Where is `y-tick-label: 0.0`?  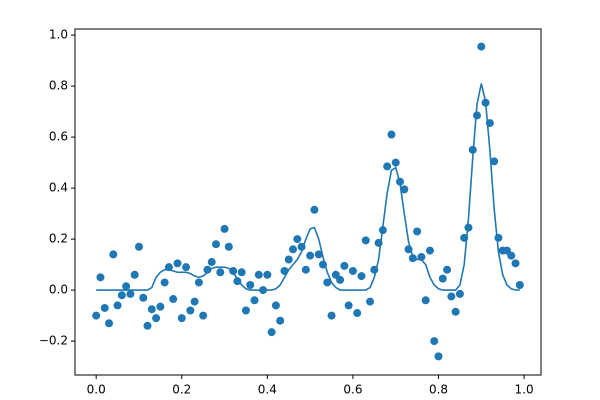 y-tick-label: 0.0 is located at coordinates (58, 290).